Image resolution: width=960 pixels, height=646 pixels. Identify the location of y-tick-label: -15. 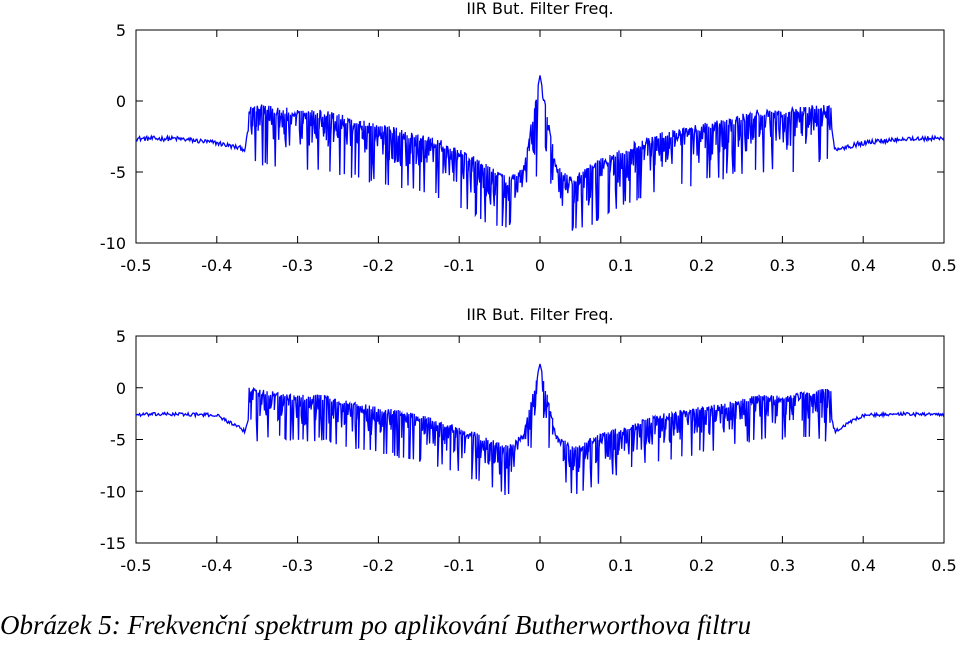
(113, 543).